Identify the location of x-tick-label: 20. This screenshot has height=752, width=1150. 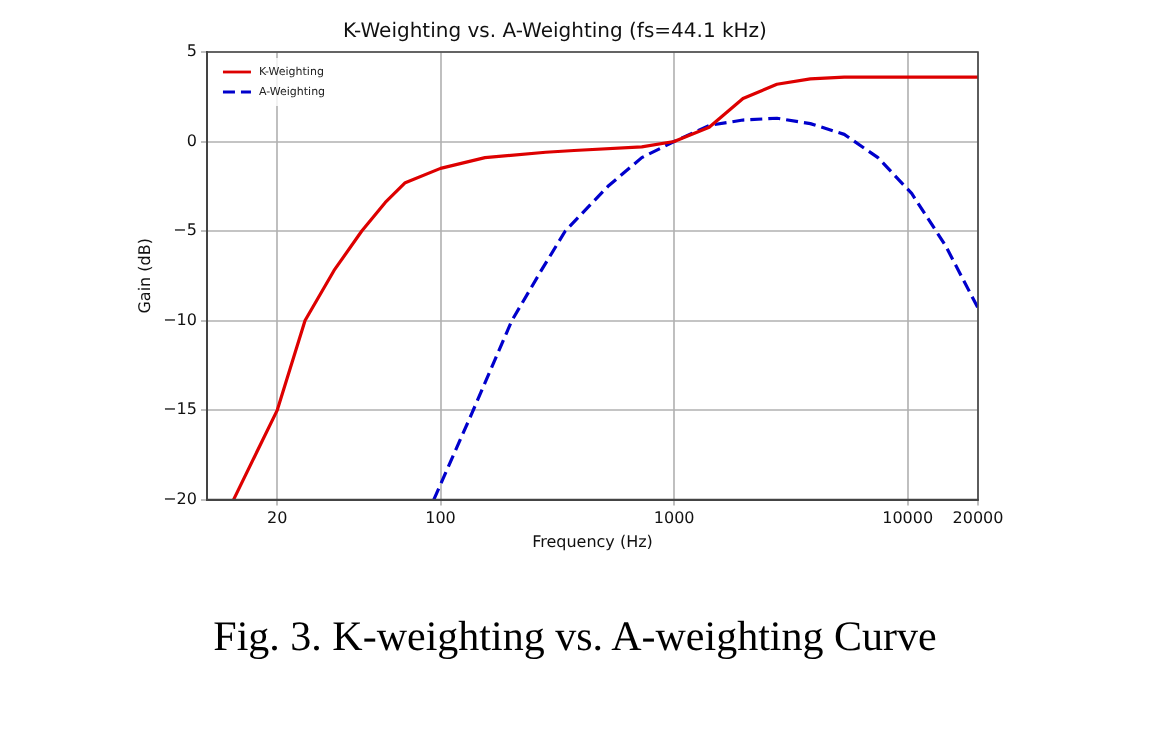
(277, 518).